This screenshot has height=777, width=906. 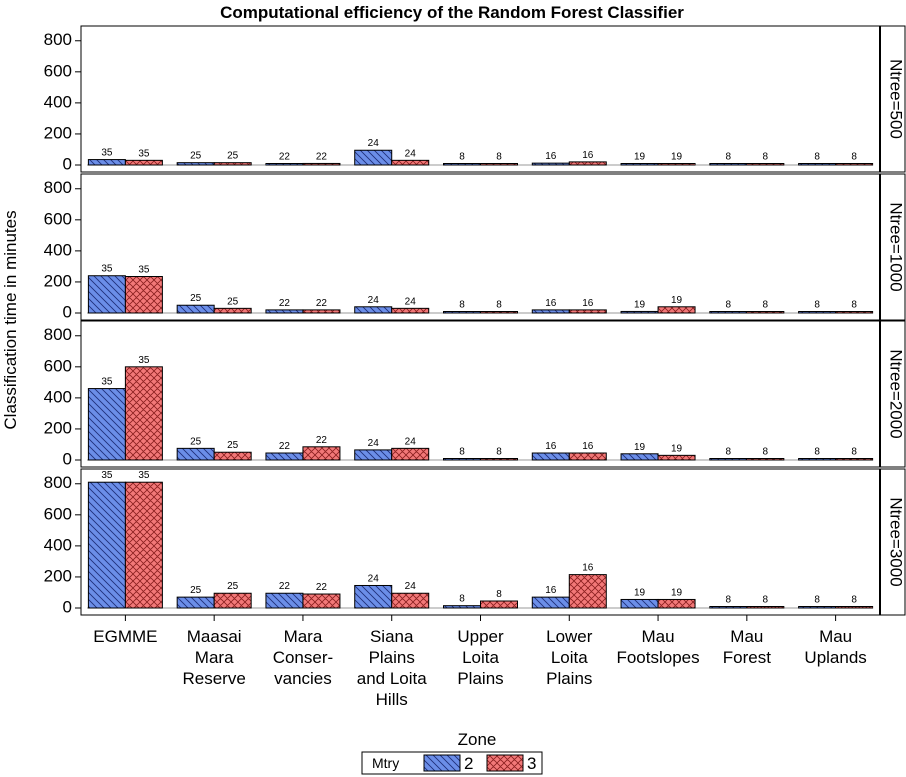 What do you see at coordinates (657, 647) in the screenshot?
I see `category-label: Mau Footslopes` at bounding box center [657, 647].